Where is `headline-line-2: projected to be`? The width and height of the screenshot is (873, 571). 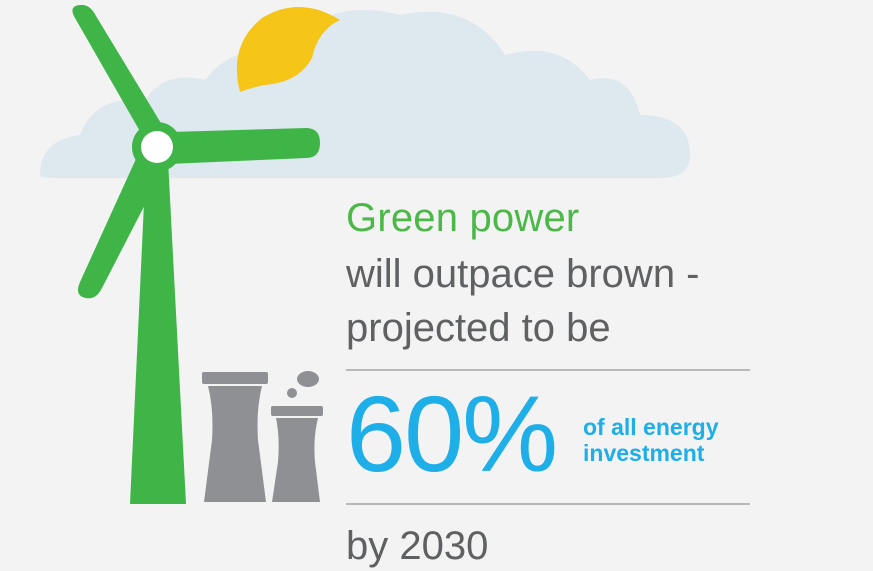
headline-line-2: projected to be is located at coordinates (478, 328).